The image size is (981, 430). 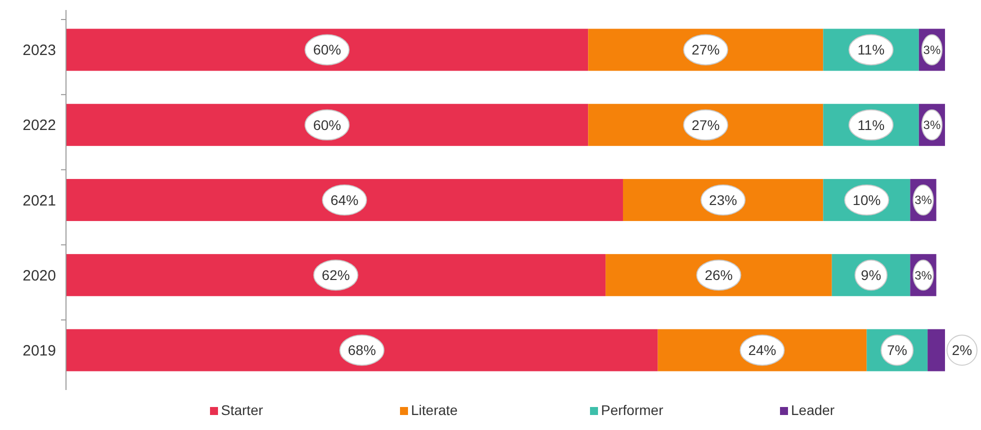 What do you see at coordinates (897, 350) in the screenshot?
I see `data-label: 7%` at bounding box center [897, 350].